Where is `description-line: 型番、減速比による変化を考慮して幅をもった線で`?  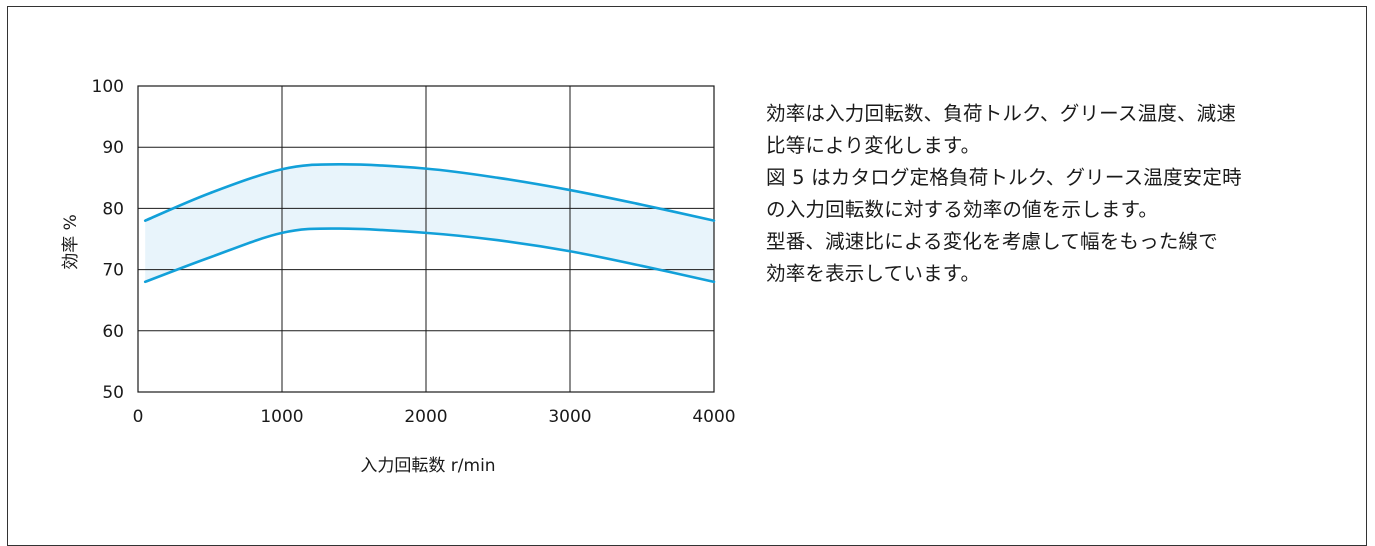 description-line: 型番、減速比による変化を考慮して幅をもった線で is located at coordinates (992, 241).